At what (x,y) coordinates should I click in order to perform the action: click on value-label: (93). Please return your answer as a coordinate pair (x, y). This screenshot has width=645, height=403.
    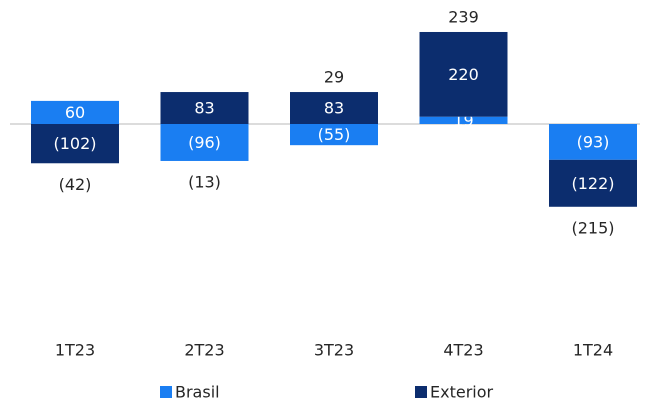
    Looking at the image, I should click on (593, 141).